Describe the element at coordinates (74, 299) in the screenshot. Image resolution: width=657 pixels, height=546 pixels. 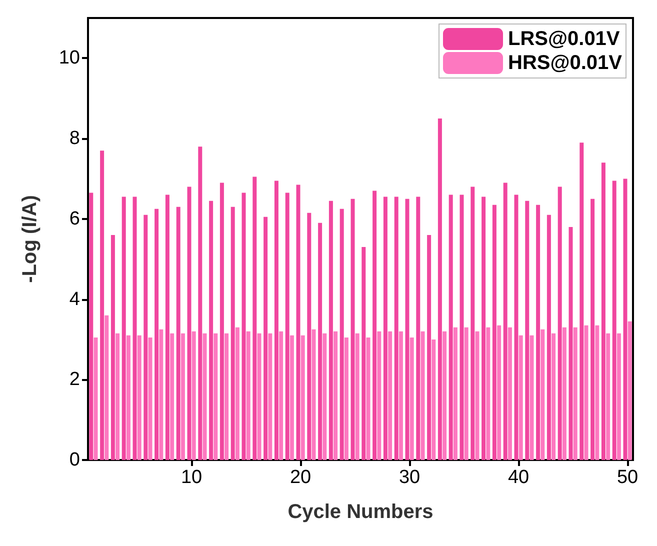
I see `y-tick-label: 4` at that location.